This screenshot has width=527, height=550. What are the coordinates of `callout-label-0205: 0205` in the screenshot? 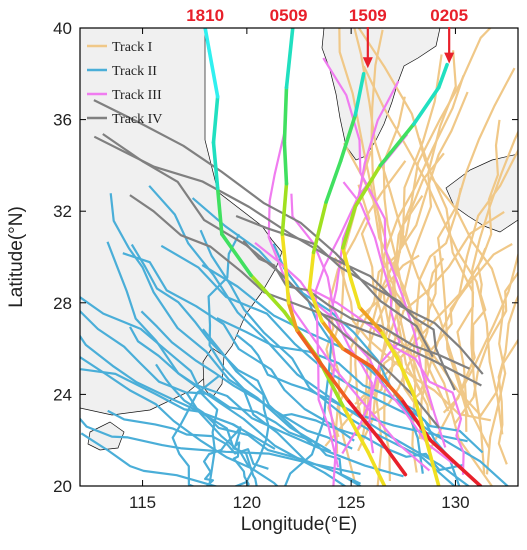 It's located at (449, 15).